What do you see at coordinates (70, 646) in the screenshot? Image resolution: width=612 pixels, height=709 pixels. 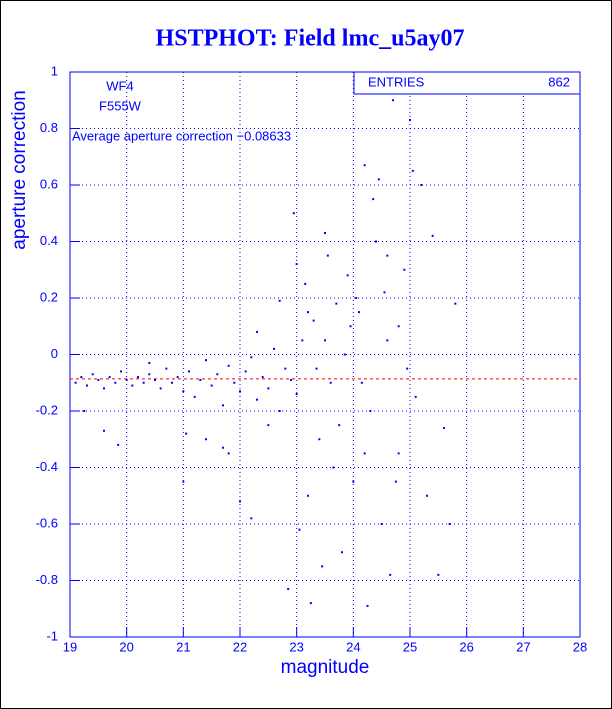 I see `x-tick-label: 19` at bounding box center [70, 646].